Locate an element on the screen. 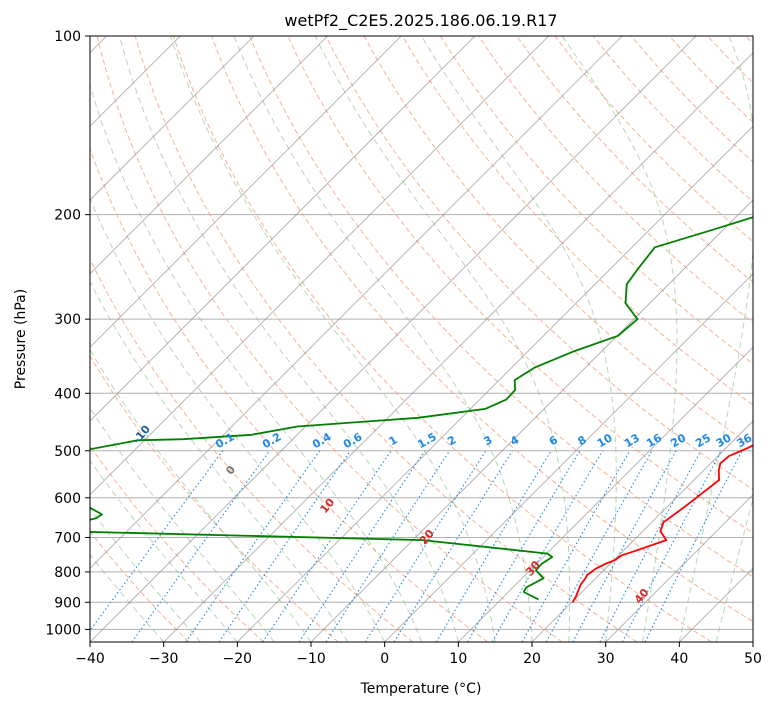 This screenshot has height=708, width=775. x-tick-label: −20 is located at coordinates (238, 659).